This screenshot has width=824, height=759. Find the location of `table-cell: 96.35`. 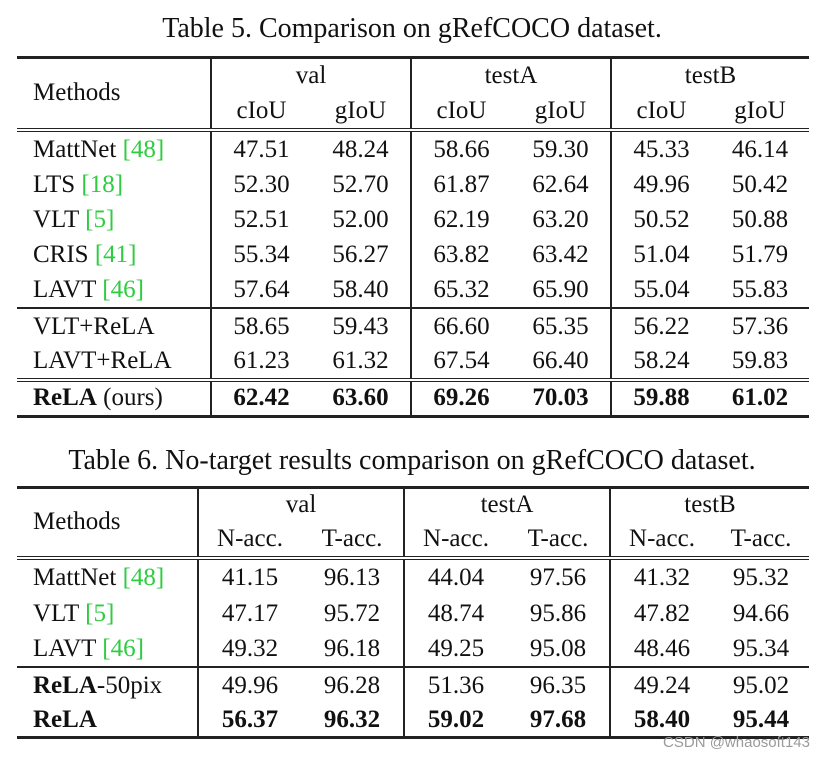

table-cell: 96.35 is located at coordinates (559, 685).